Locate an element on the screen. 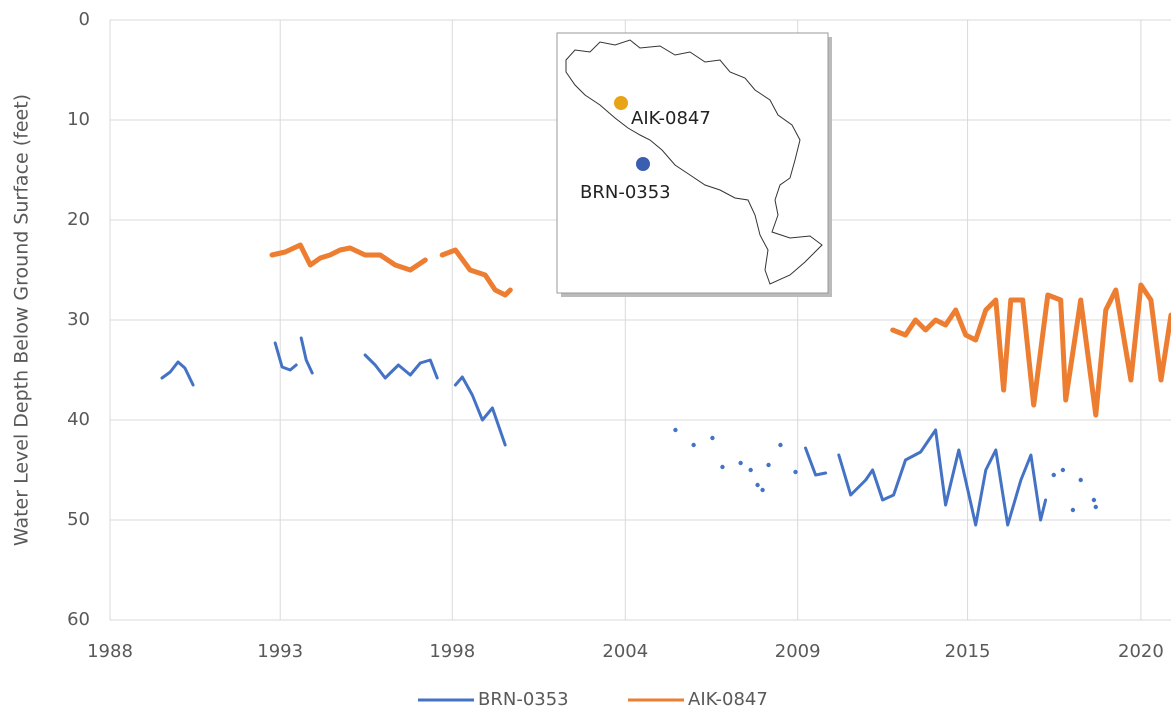  inset-label: AIK-0847 is located at coordinates (671, 118).